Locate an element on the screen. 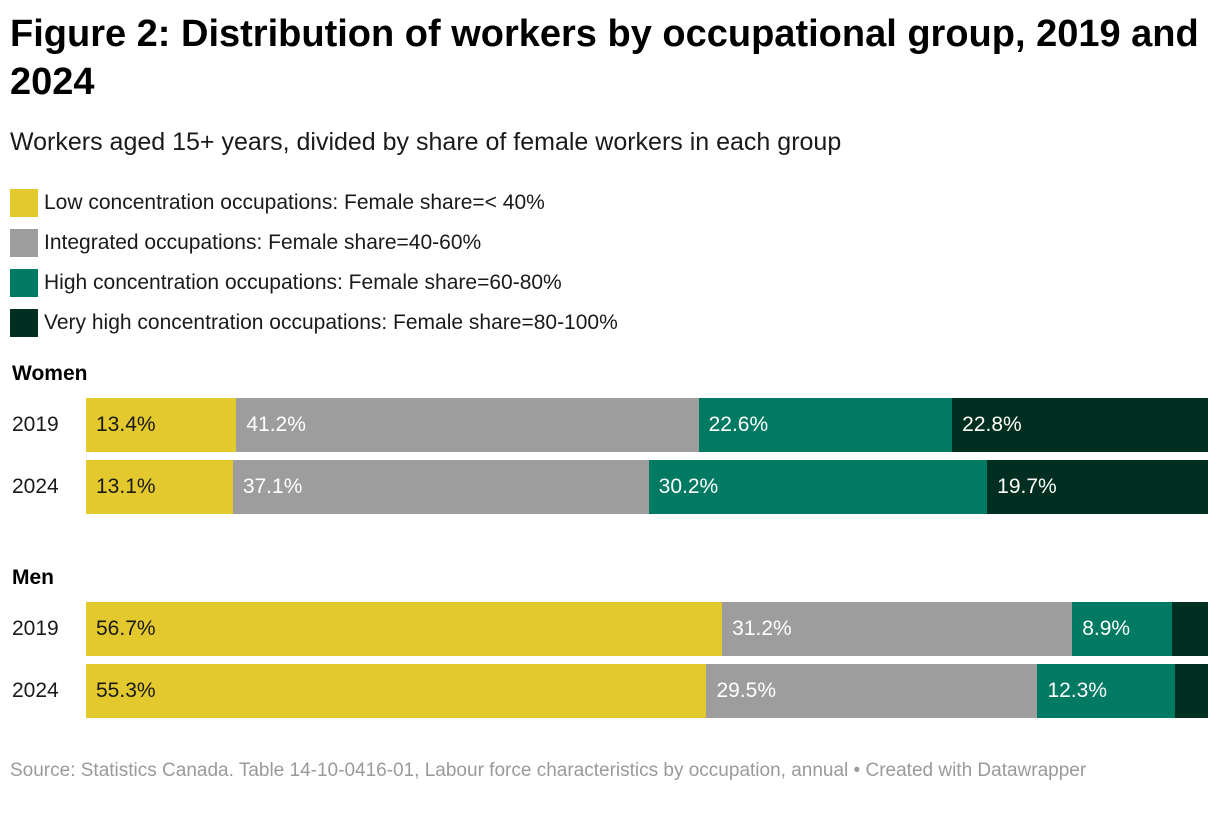 Image resolution: width=1220 pixels, height=822 pixels. data-label: 13.4% is located at coordinates (126, 424).